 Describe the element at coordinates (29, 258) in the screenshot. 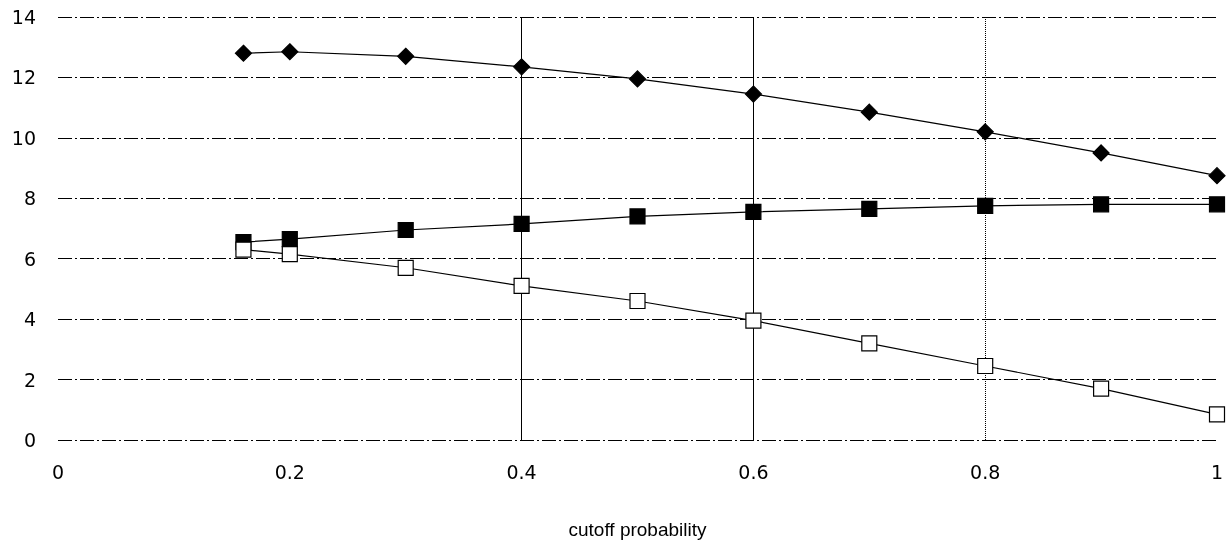

I see `y-tick-label: 6` at that location.